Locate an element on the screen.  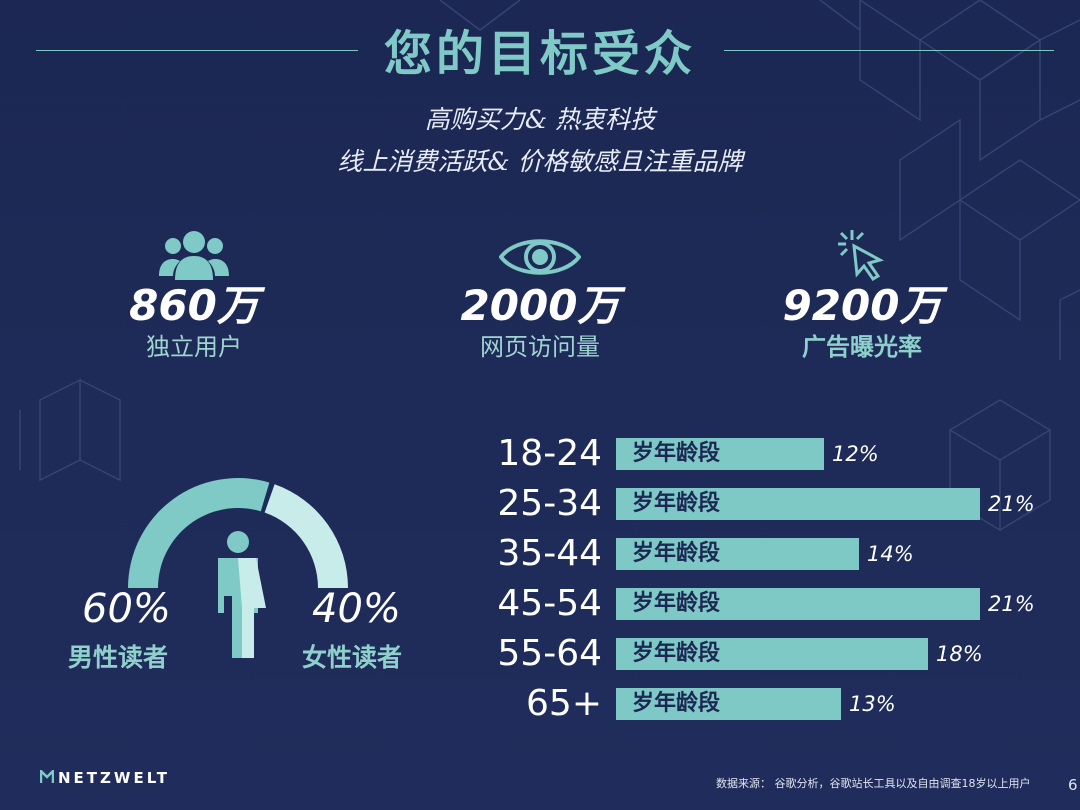
stat-ad-impressions: 9200万 广告曝光率 is located at coordinates (862, 293).